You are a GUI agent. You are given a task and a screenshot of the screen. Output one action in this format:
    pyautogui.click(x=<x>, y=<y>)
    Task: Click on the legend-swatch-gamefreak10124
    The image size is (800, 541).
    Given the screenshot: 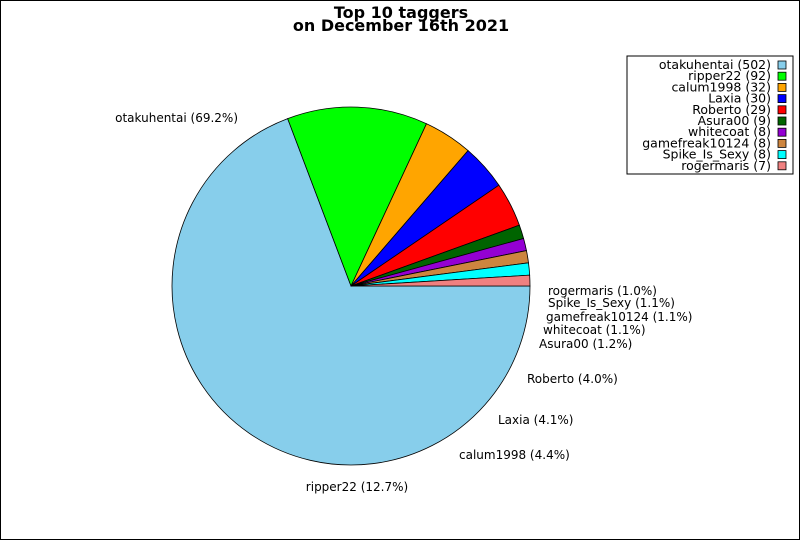 What is the action you would take?
    pyautogui.click(x=782, y=143)
    